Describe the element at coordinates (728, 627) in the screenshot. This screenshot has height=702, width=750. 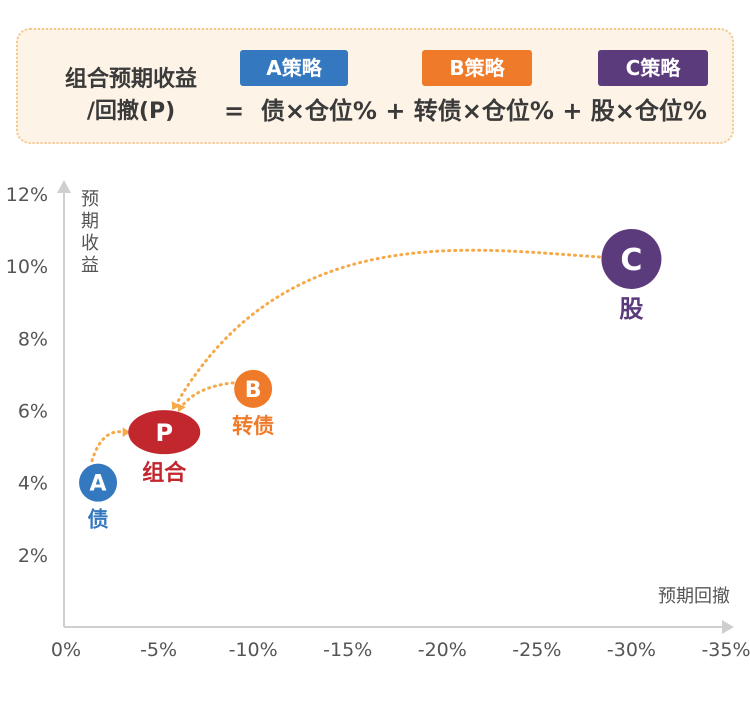
I see `x-axis-arrowhead` at that location.